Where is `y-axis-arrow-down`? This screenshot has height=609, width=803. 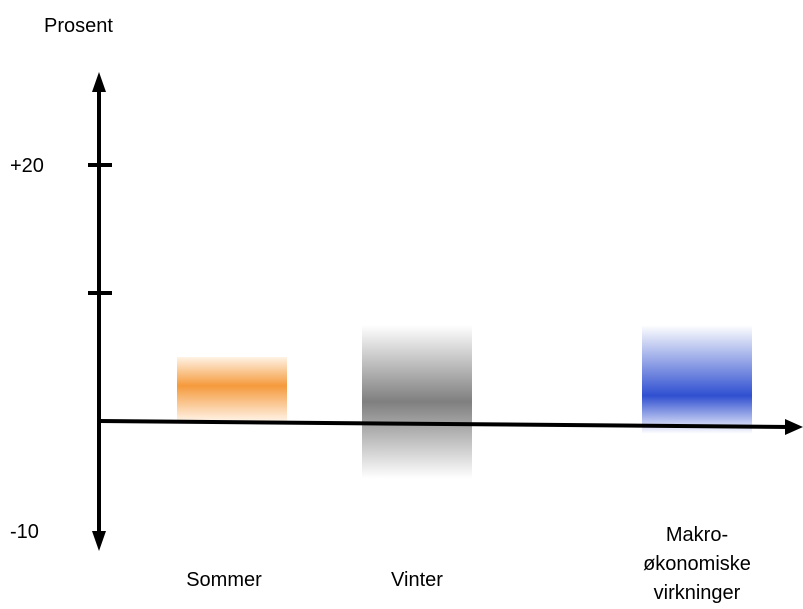
y-axis-arrow-down is located at coordinates (99, 541).